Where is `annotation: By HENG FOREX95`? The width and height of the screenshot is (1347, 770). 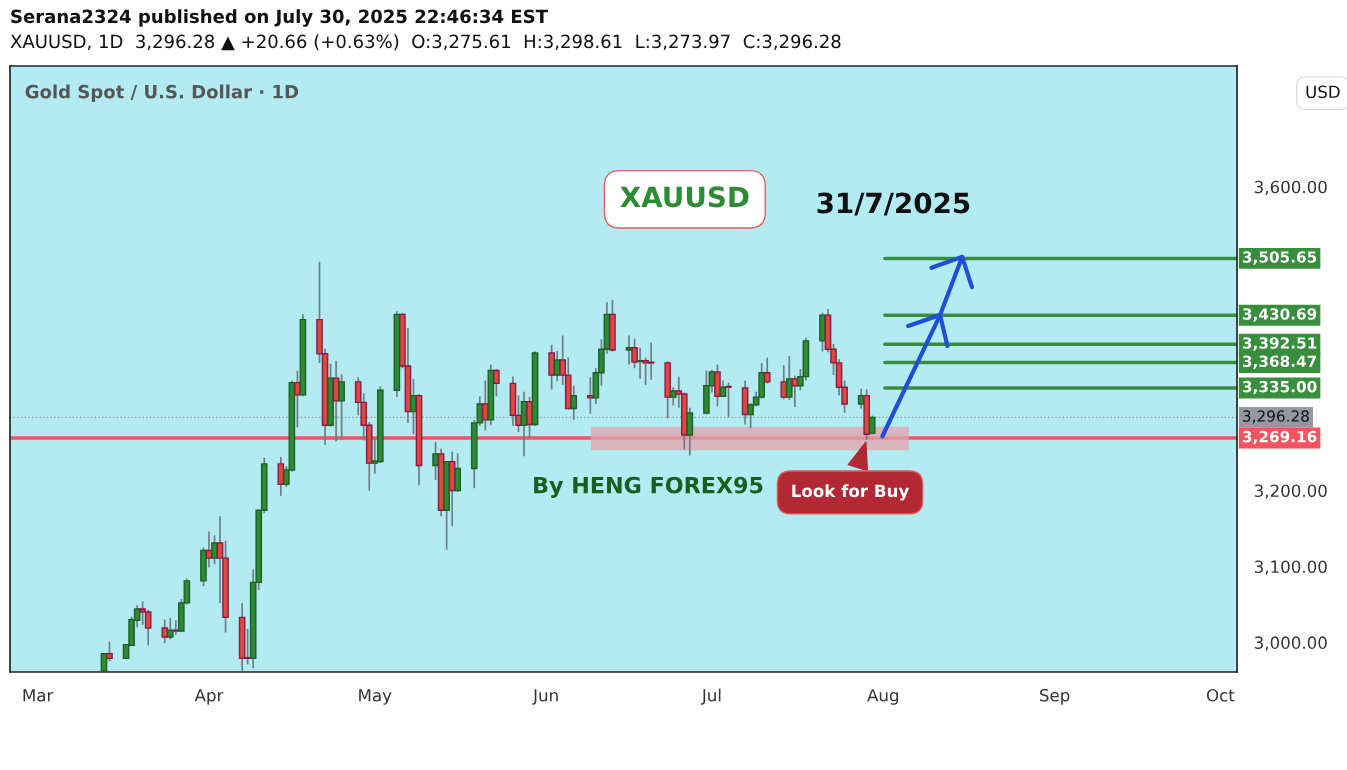 annotation: By HENG FOREX95 is located at coordinates (648, 487).